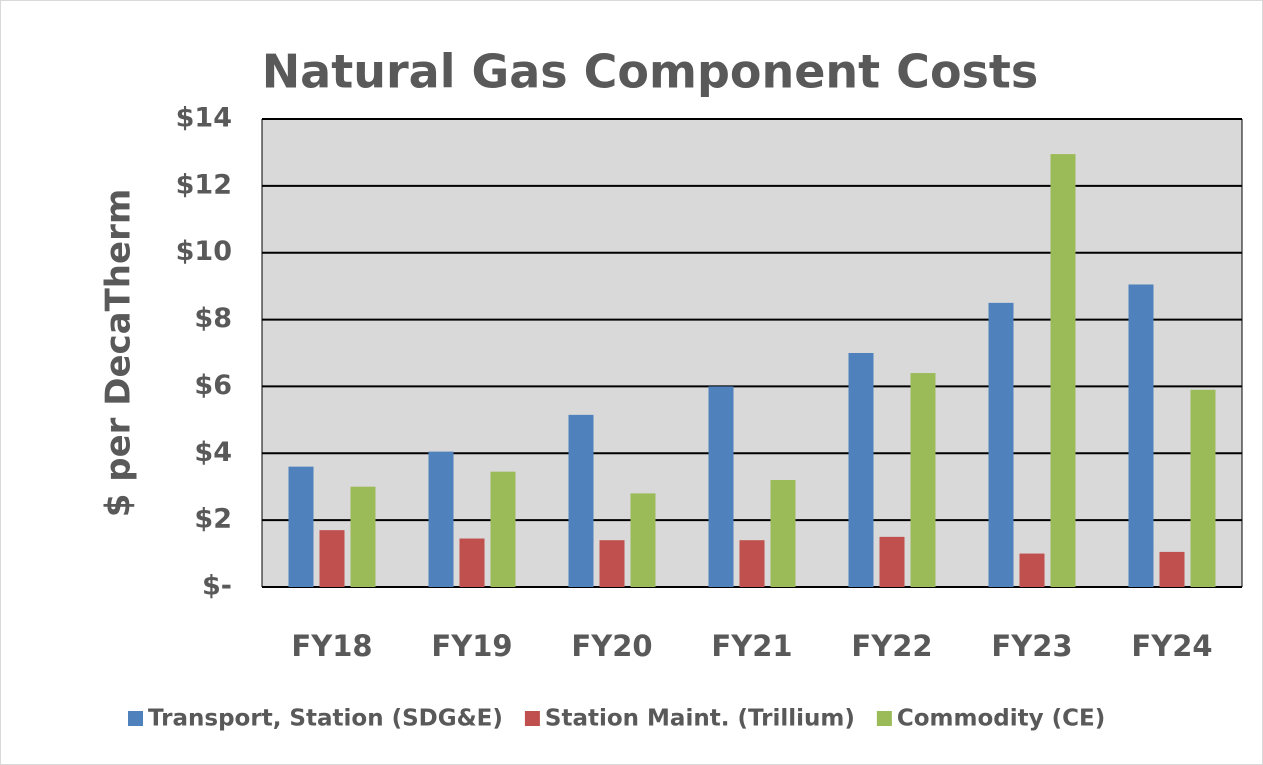 This screenshot has width=1263, height=765. What do you see at coordinates (119, 353) in the screenshot?
I see `y-axis-label: $ per DecaTherm` at bounding box center [119, 353].